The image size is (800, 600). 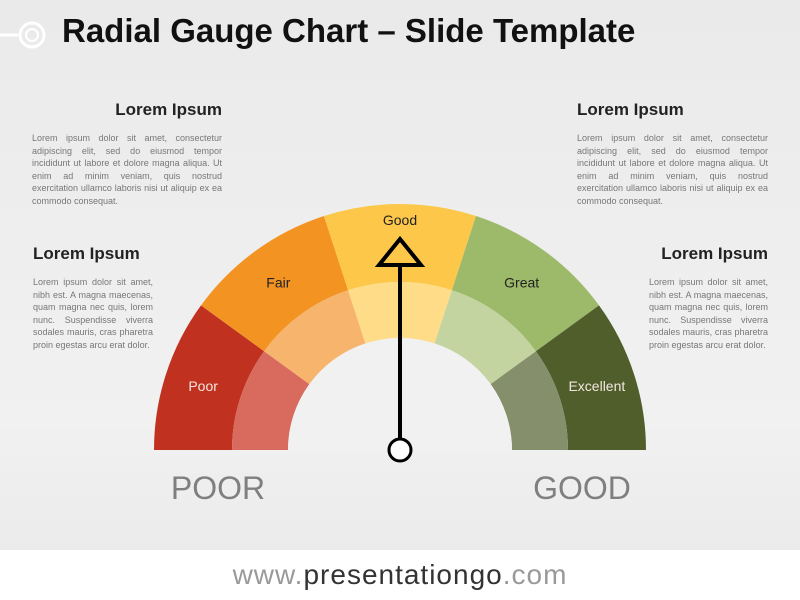 What do you see at coordinates (403, 574) in the screenshot?
I see `footer-name: presentationgo` at bounding box center [403, 574].